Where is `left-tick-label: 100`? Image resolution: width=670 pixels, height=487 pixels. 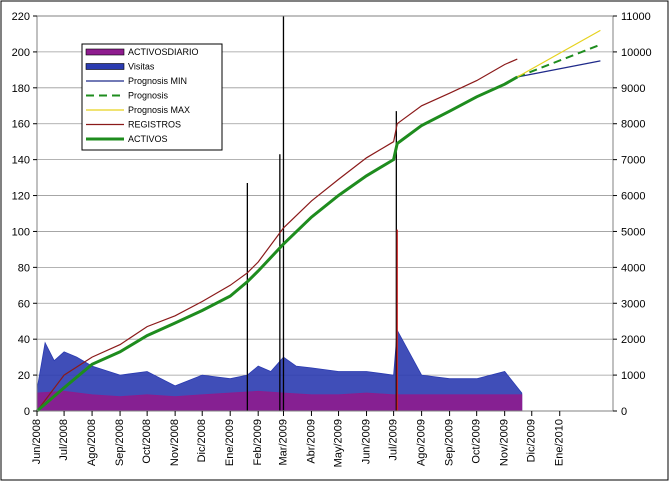 left-tick-label: 100 is located at coordinates (21, 232).